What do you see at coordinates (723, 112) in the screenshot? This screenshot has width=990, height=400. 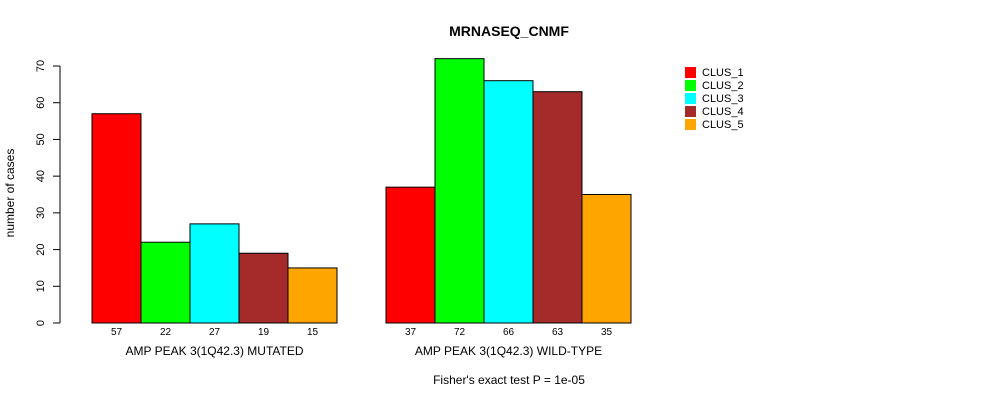 I see `legend-label: CLUS_4` at bounding box center [723, 112].